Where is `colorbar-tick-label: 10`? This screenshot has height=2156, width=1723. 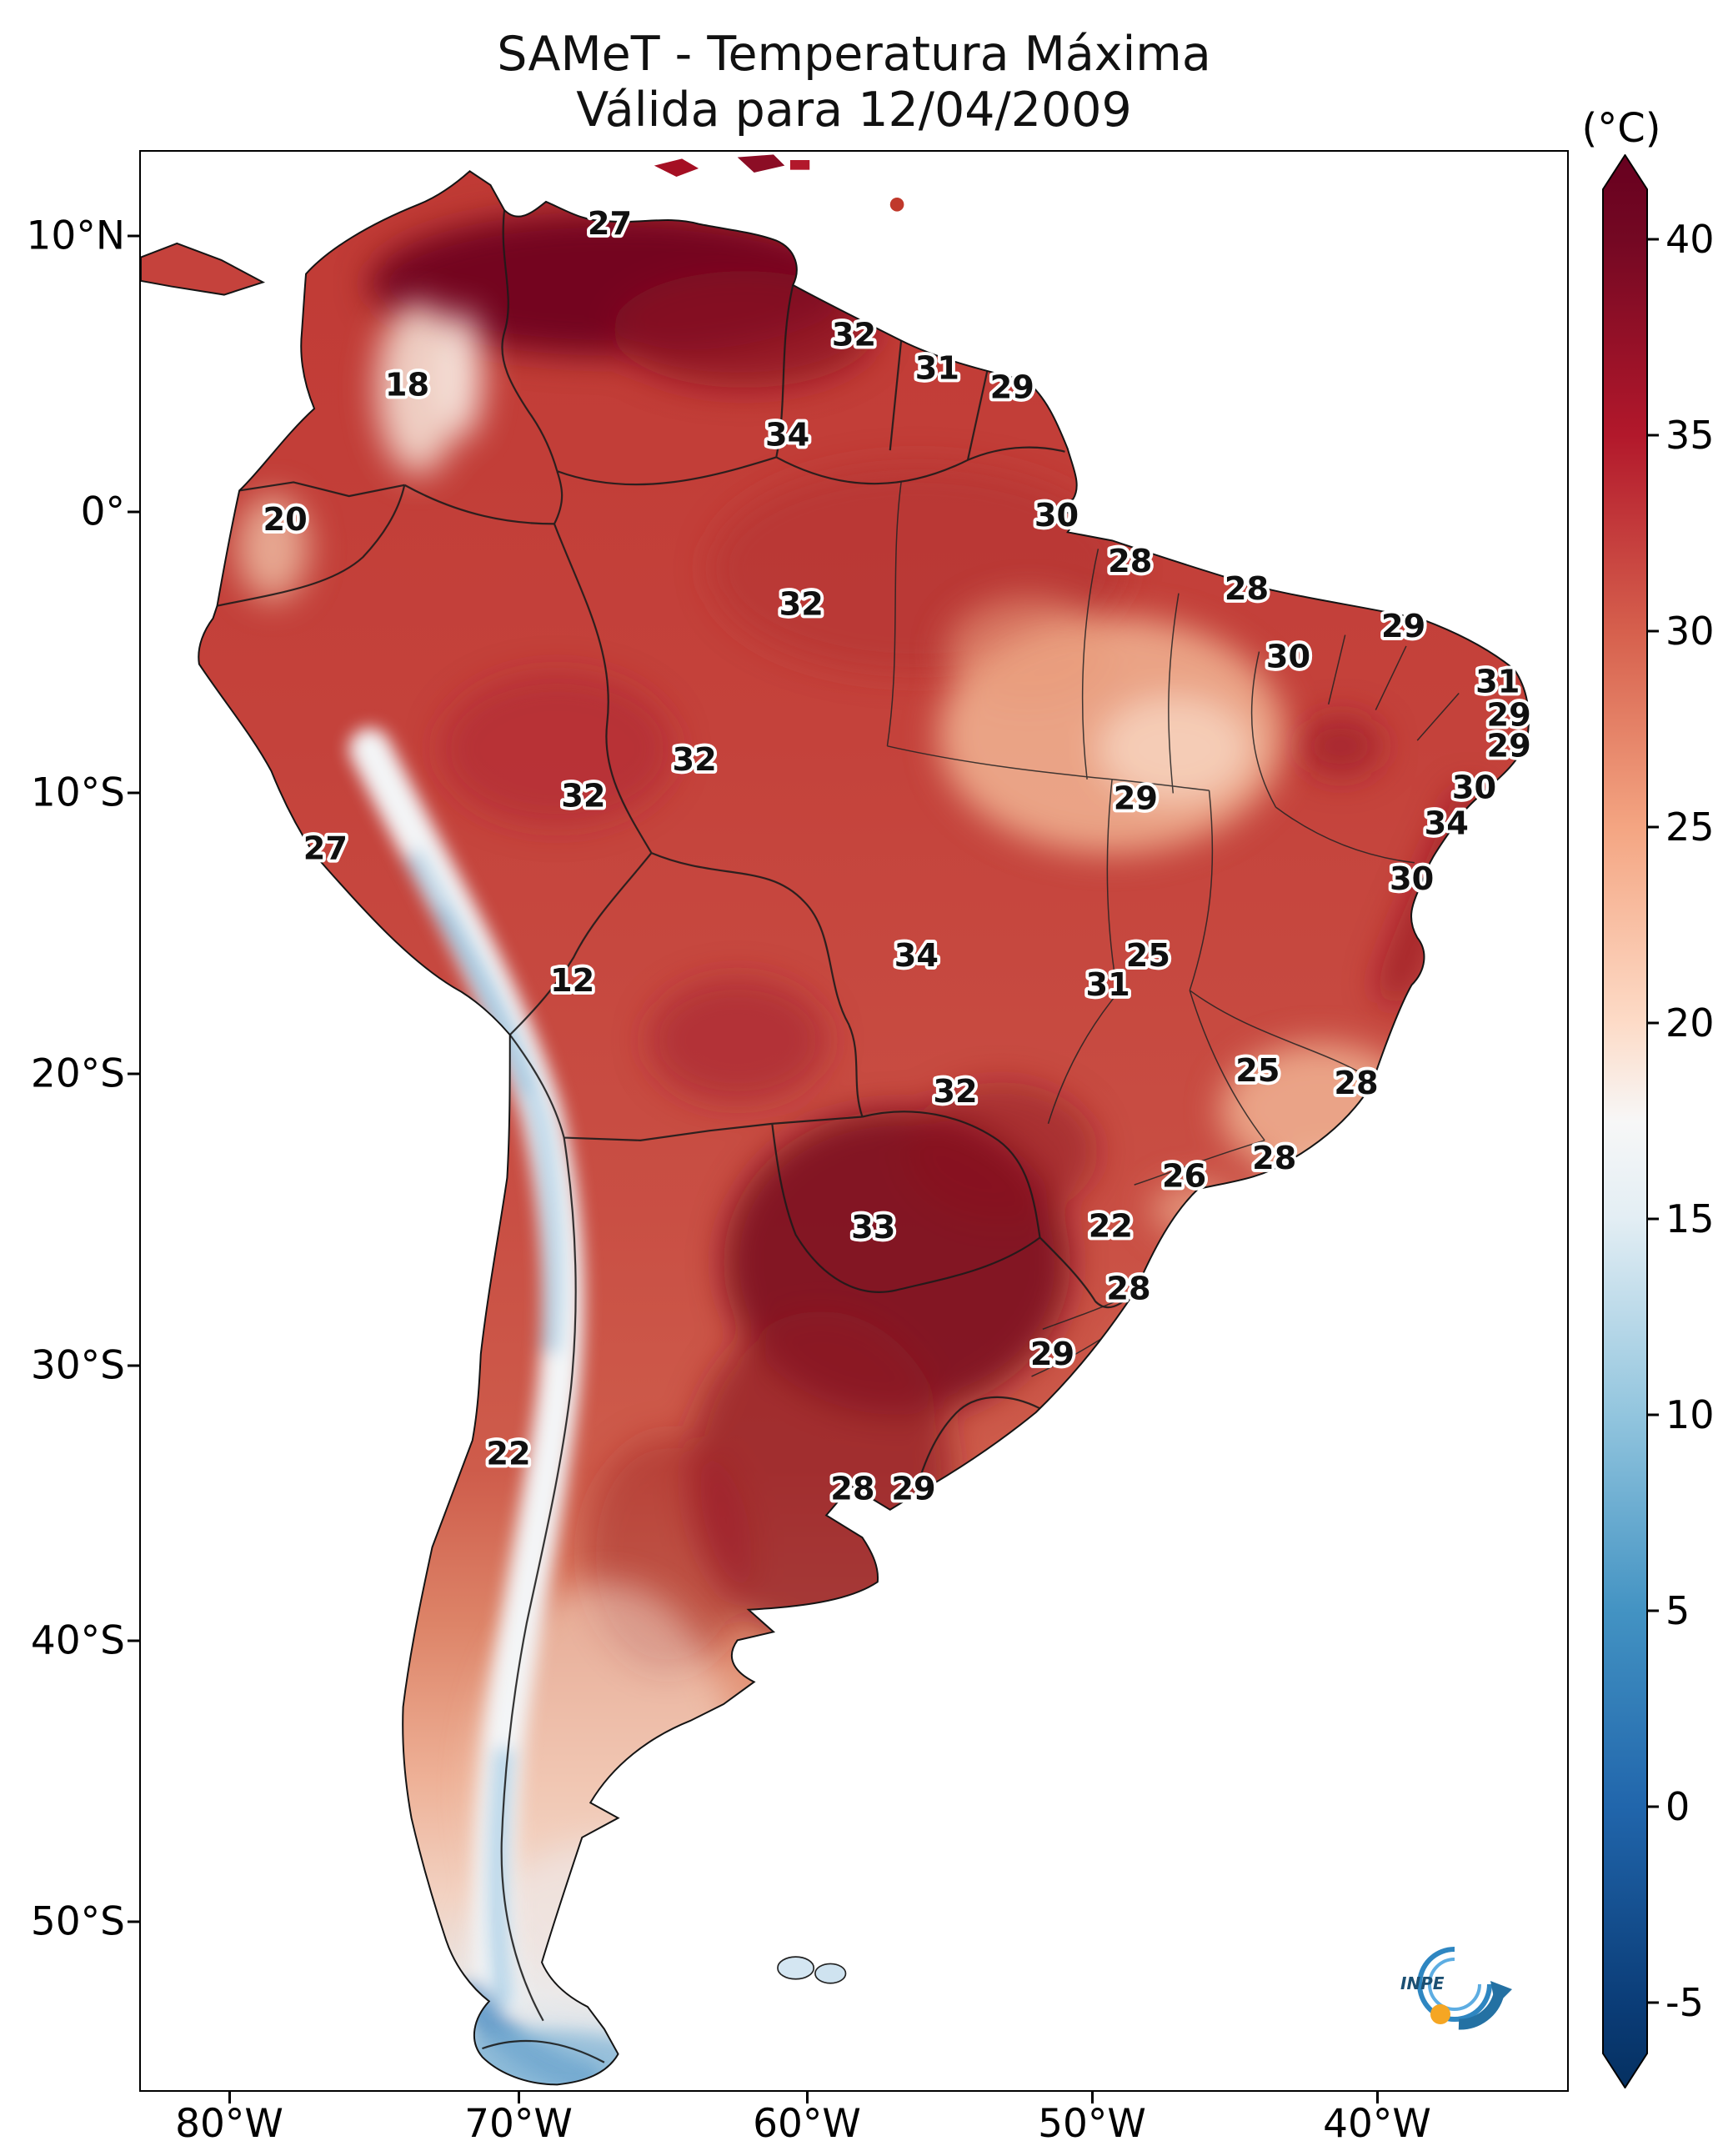
colorbar-tick-label: 10 is located at coordinates (1690, 1414).